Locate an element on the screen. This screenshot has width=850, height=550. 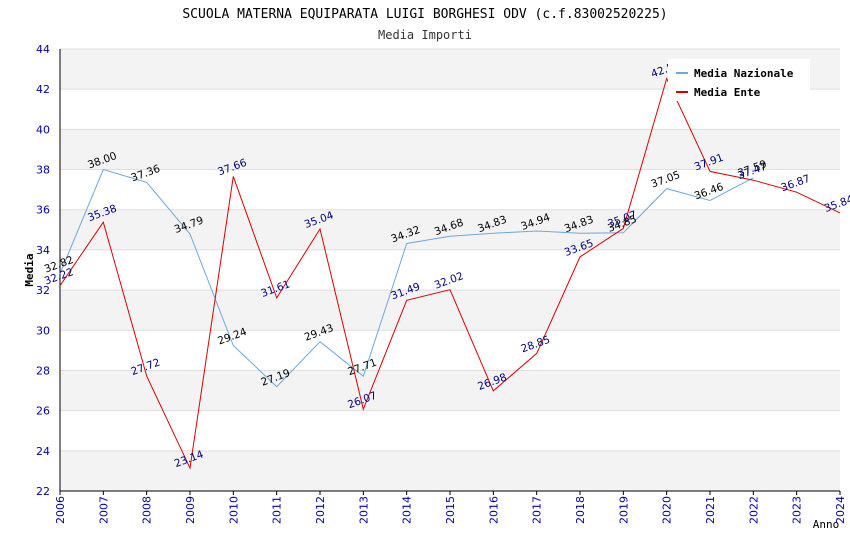
x-tick-label: 2012 is located at coordinates (320, 510).